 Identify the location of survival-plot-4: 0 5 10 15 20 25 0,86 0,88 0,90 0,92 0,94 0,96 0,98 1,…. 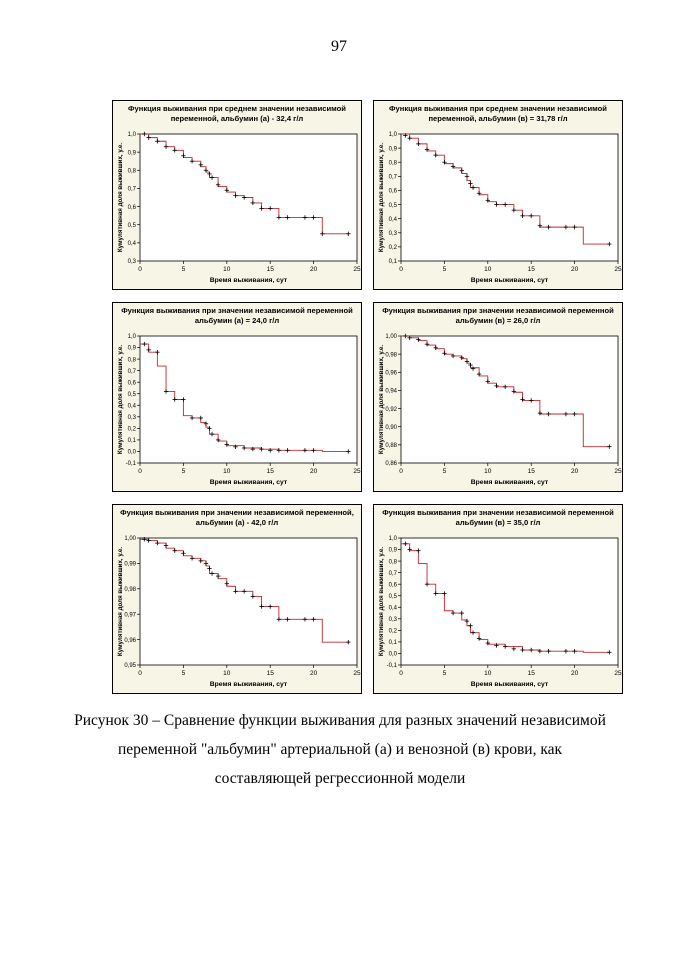
(500, 409).